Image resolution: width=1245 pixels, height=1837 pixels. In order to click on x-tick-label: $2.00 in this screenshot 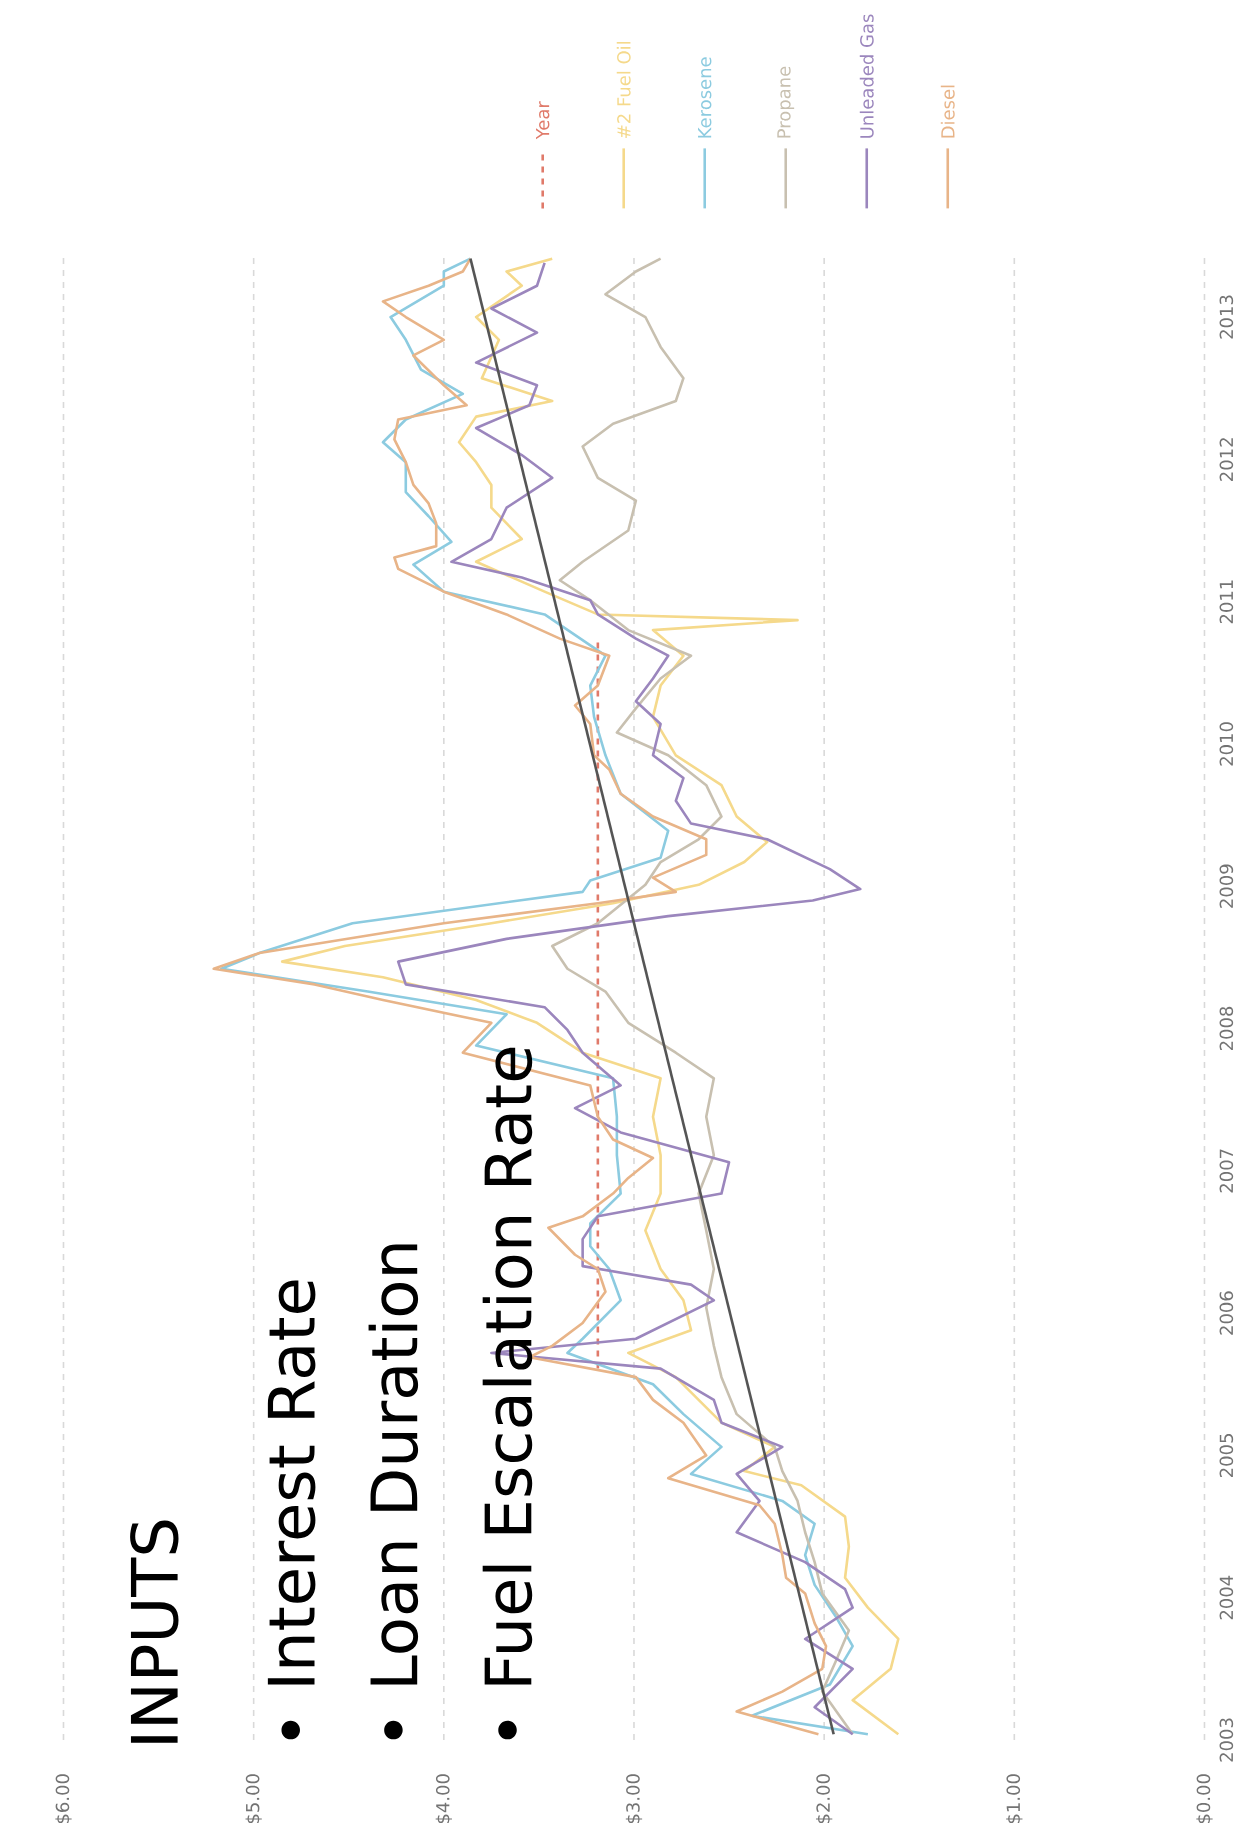, I will do `click(824, 1799)`.